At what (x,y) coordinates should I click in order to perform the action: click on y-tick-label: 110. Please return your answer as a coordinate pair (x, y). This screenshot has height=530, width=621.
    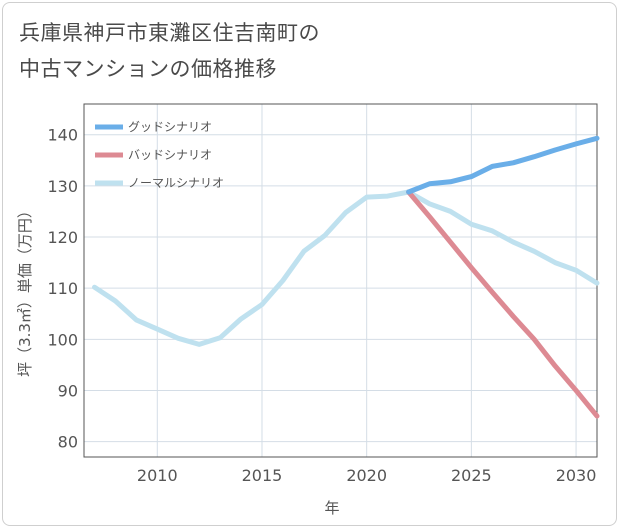
    Looking at the image, I should click on (62, 288).